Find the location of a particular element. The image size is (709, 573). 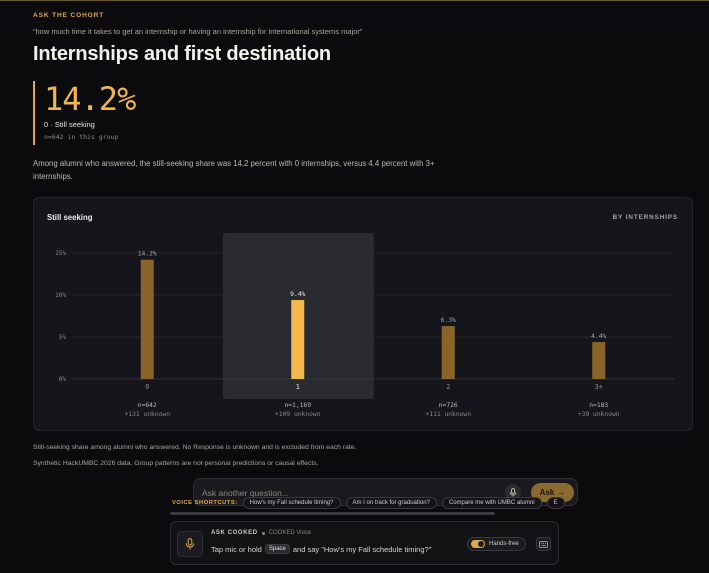

y-tick-label: 0% is located at coordinates (63, 379).